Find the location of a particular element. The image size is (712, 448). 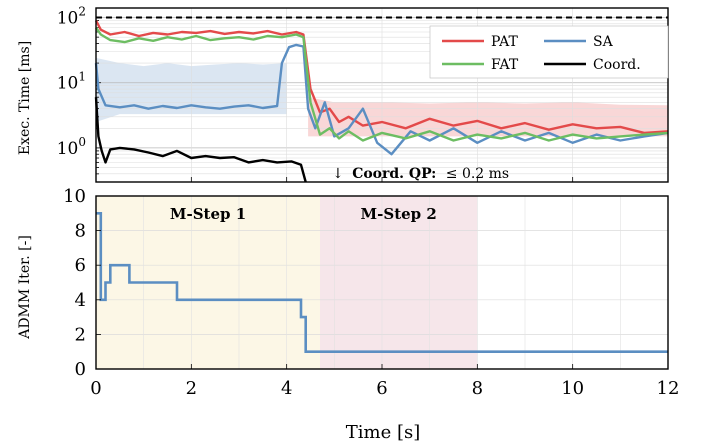

legend-label-coord: Coord. is located at coordinates (617, 65).